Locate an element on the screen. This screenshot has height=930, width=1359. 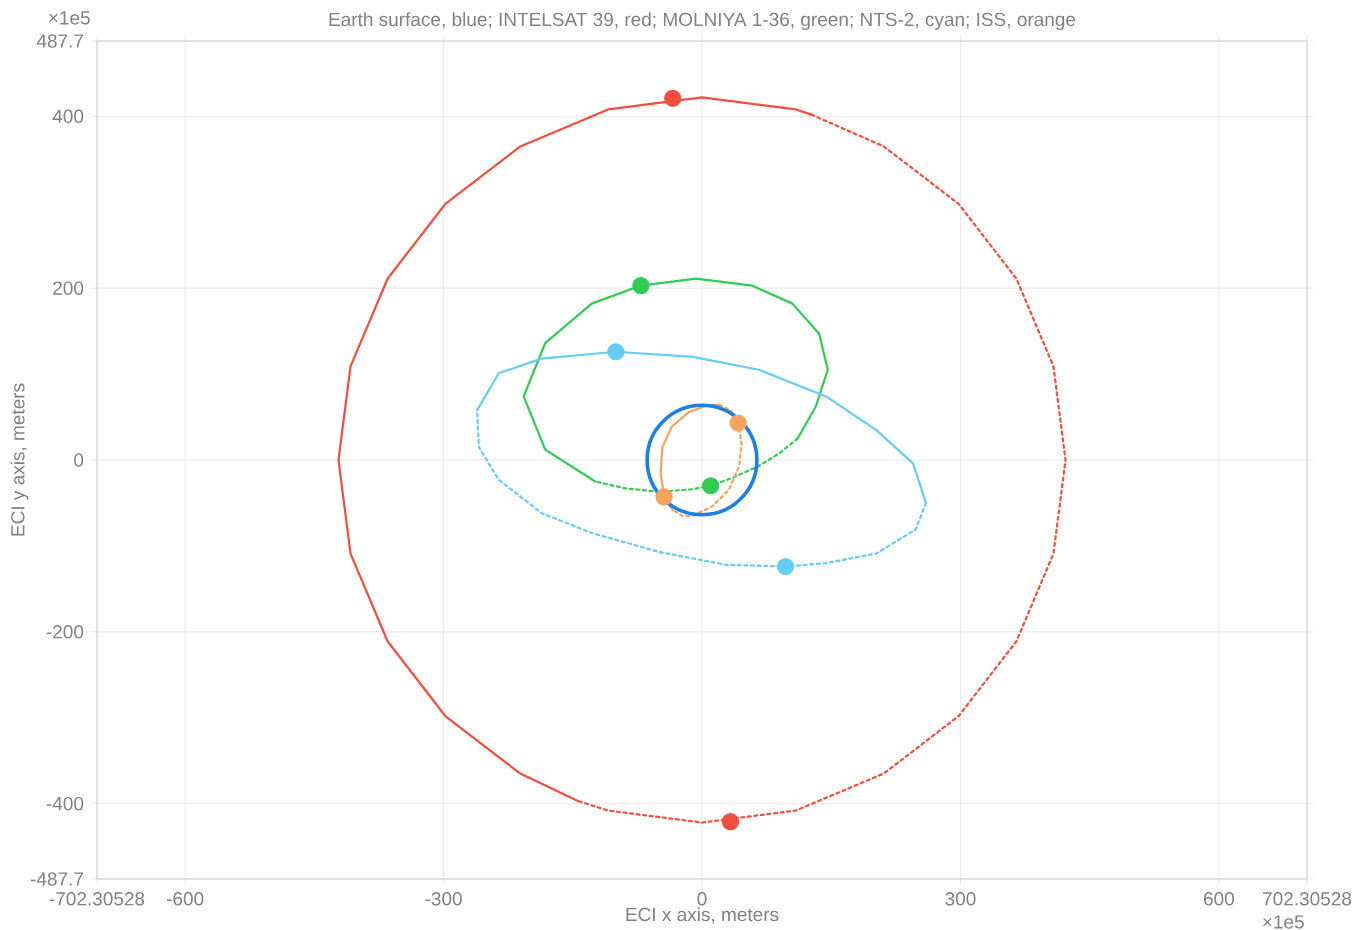
y-tick-label: 487.7 is located at coordinates (59, 41).